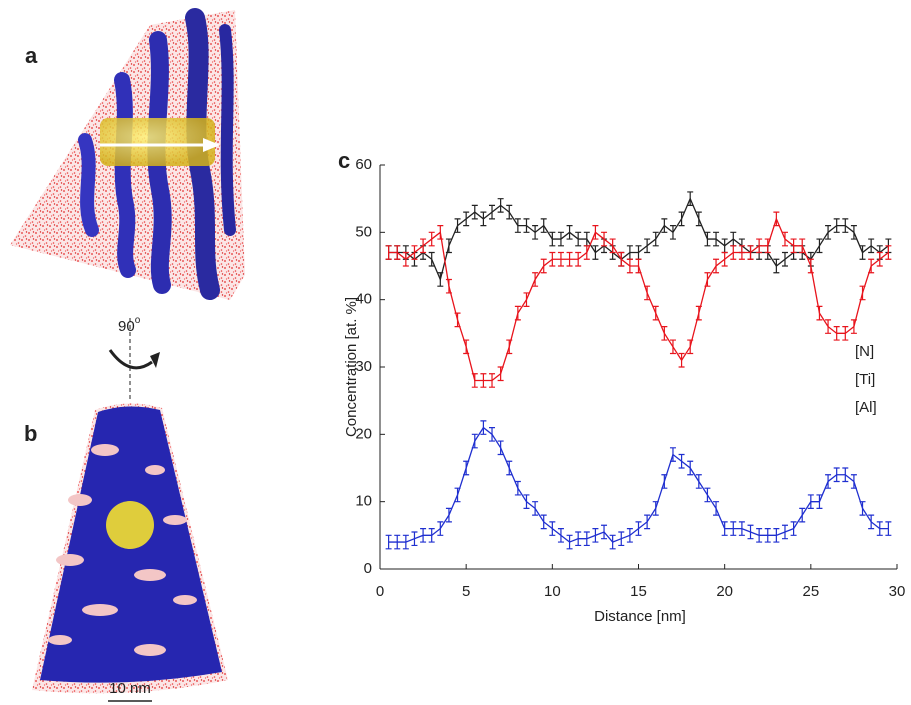 The image size is (911, 705). Describe the element at coordinates (368, 568) in the screenshot. I see `y-tick-label: 0` at that location.